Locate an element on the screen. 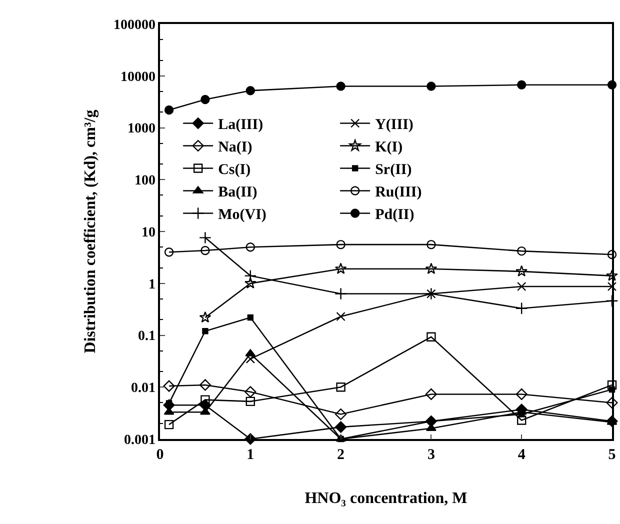 Image resolution: width=620 pixels, height=524 pixels. y-axis-title: Distribution coefficient, (Kd), cm³/g is located at coordinates (90, 232).